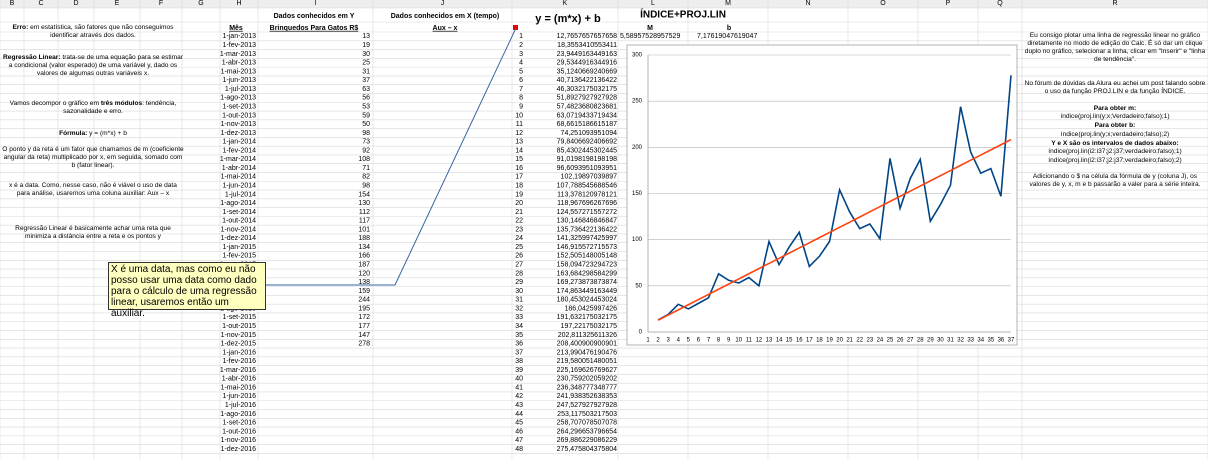  Describe the element at coordinates (590, 308) in the screenshot. I see `predicted-cell: 186,0425997426` at that location.